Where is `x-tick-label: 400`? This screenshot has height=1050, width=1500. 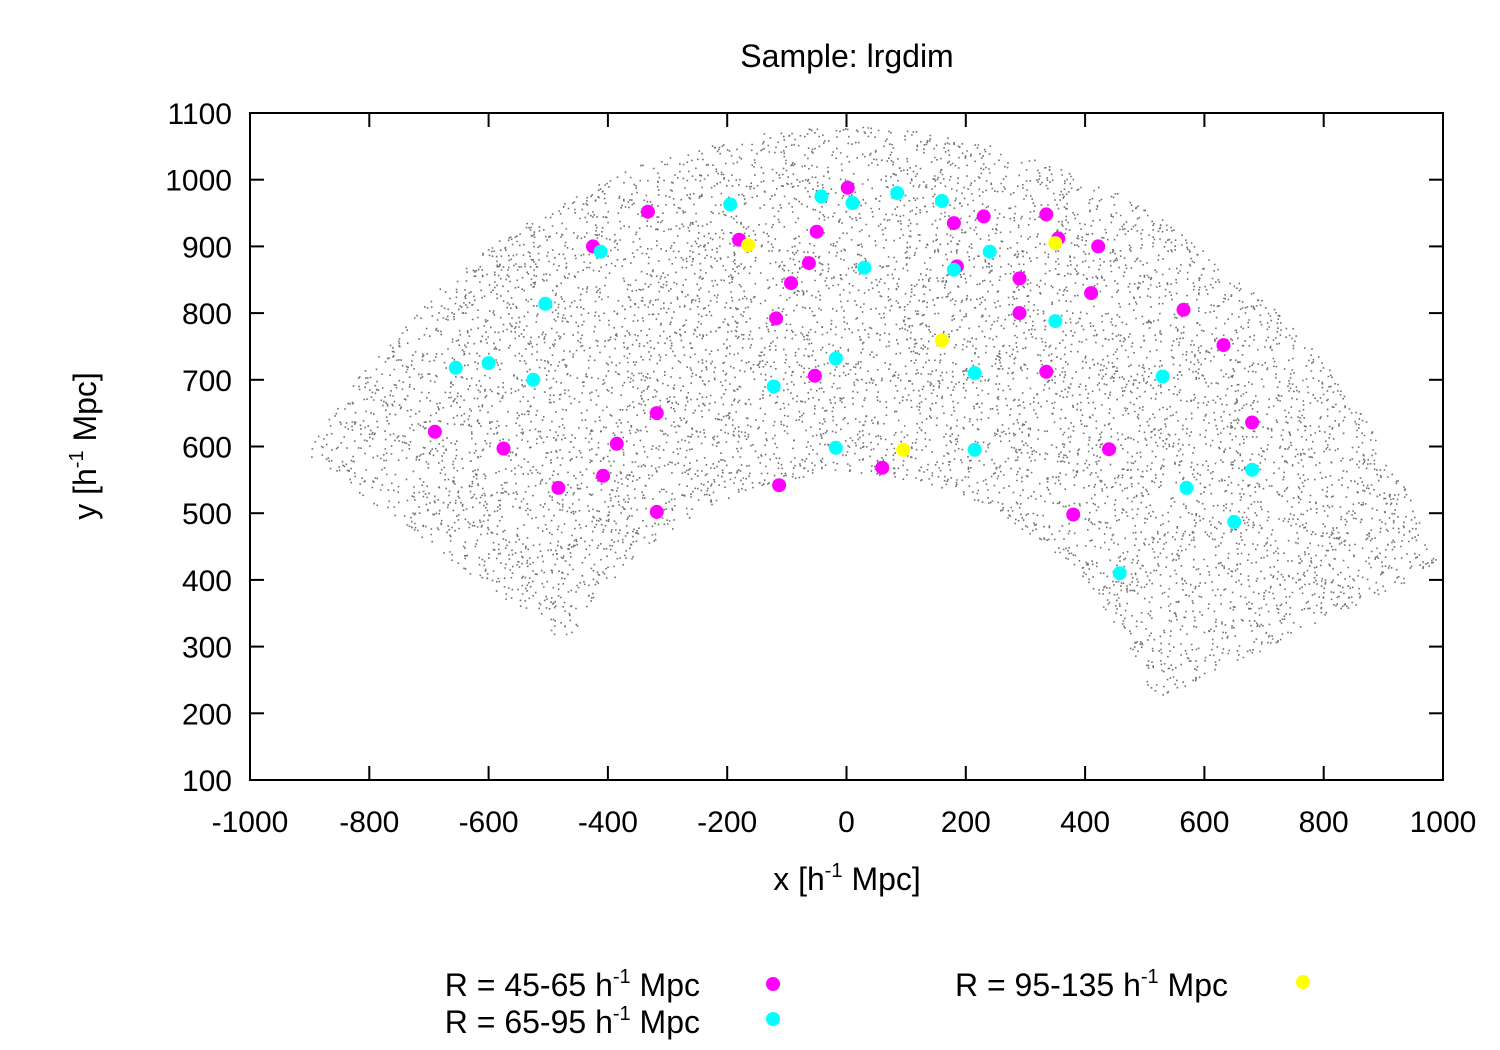 x-tick-label: 400 is located at coordinates (1085, 822).